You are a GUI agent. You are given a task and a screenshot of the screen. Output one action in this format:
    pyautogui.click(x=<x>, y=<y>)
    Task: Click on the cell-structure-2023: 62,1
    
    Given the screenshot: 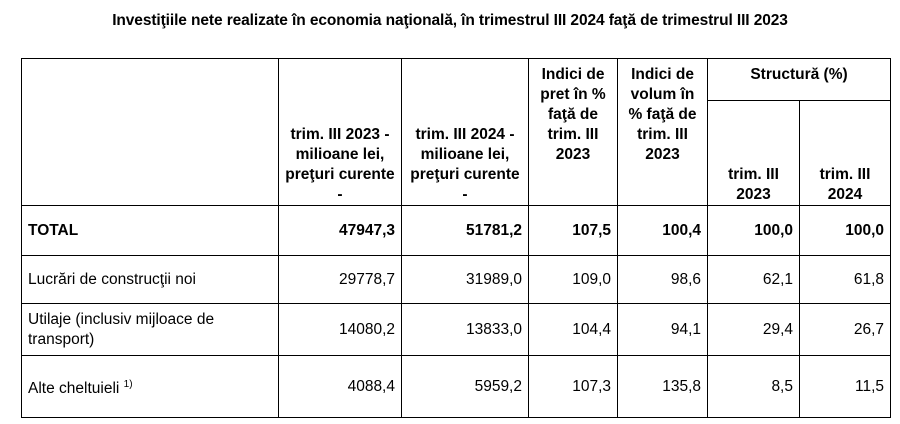 What is the action you would take?
    pyautogui.click(x=753, y=279)
    